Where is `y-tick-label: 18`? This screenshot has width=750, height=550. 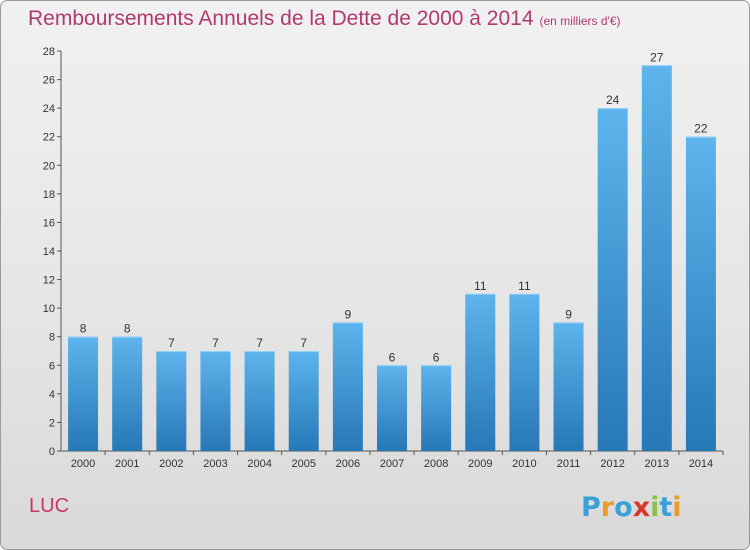 y-tick-label: 18 is located at coordinates (49, 195).